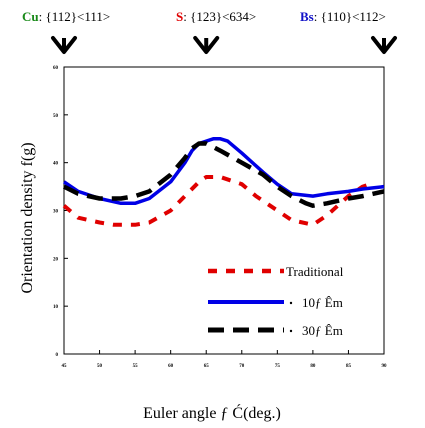 Image resolution: width=425 pixels, height=428 pixels. What do you see at coordinates (75, 16) in the screenshot?
I see `texture-label-orientation: : {112}<111>` at bounding box center [75, 16].